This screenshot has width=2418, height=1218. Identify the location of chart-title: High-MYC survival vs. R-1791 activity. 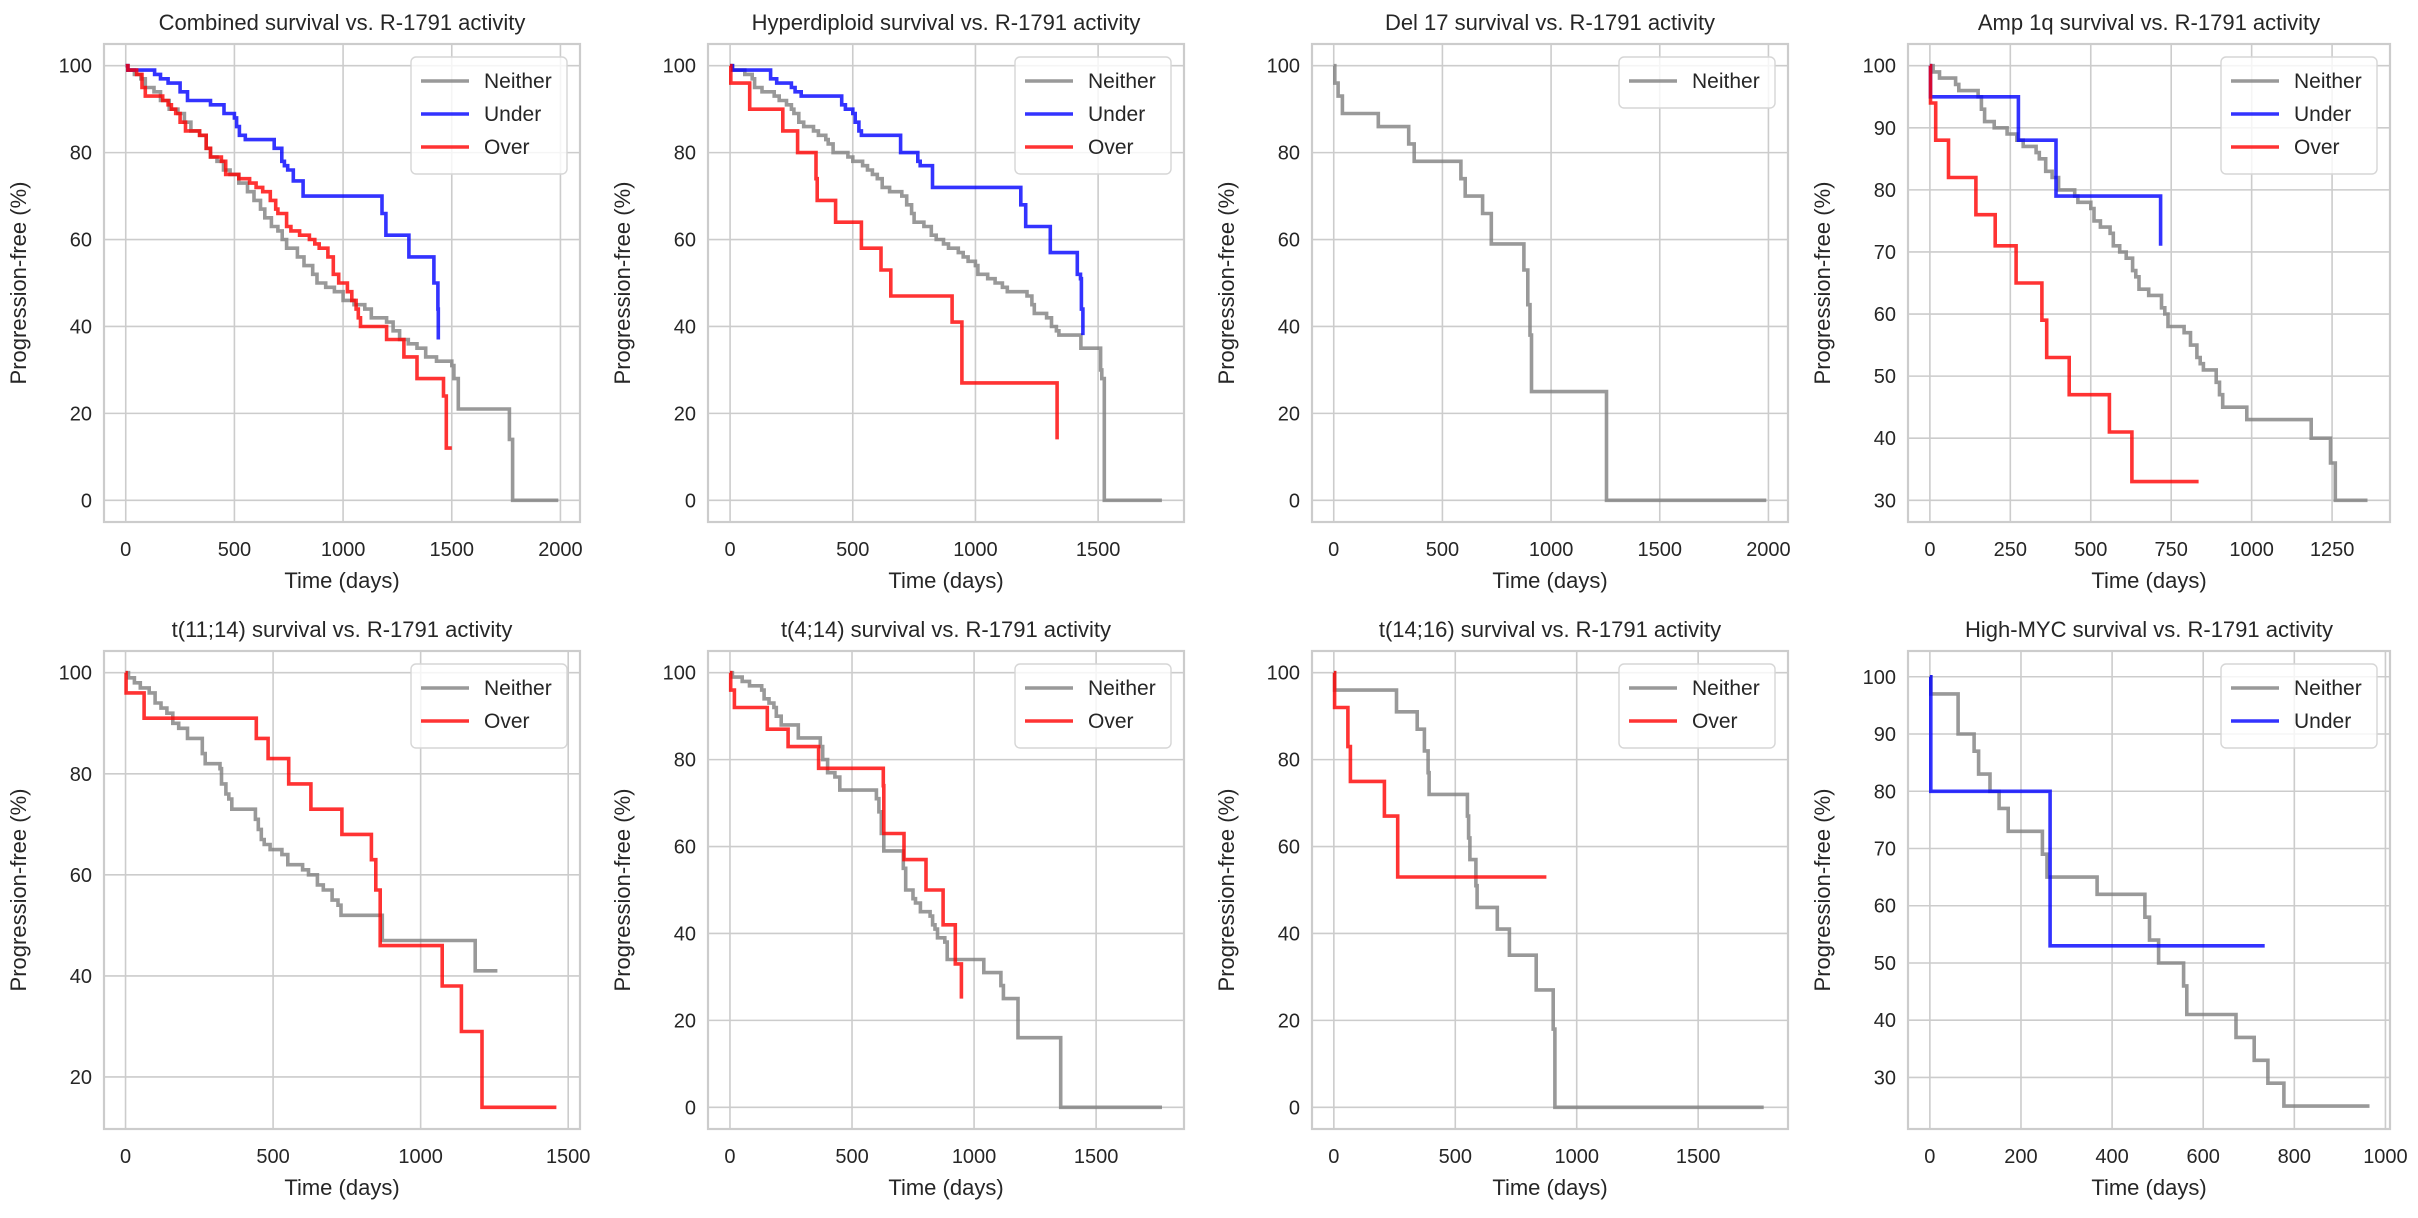
(2149, 629).